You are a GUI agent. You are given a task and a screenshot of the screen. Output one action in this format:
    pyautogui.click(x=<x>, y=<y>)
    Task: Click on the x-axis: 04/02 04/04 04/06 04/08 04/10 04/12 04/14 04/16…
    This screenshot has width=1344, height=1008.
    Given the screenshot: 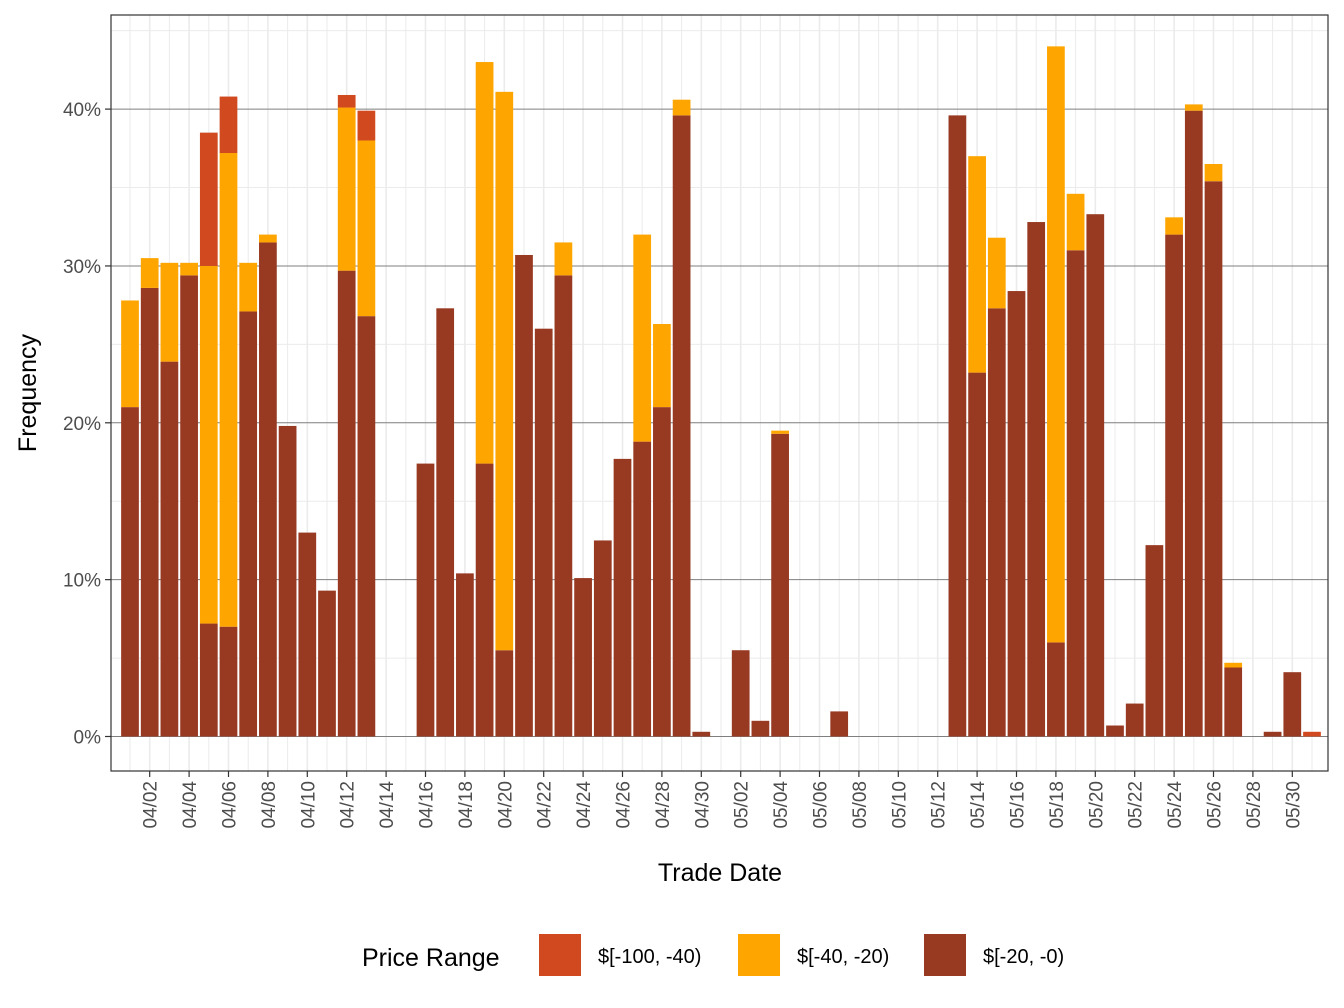 What is the action you would take?
    pyautogui.click(x=722, y=800)
    